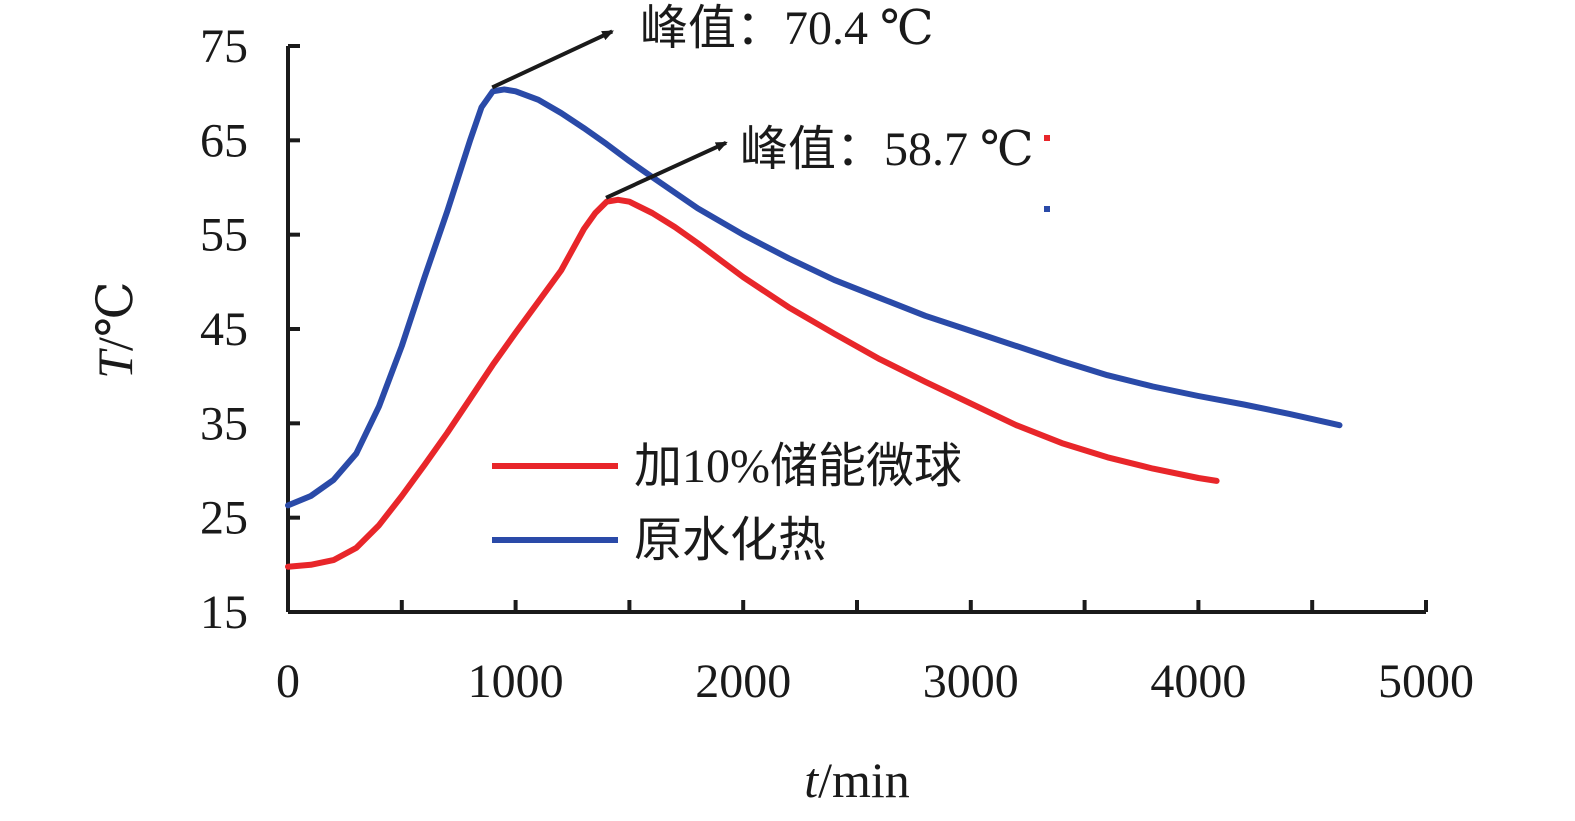 This screenshot has height=821, width=1575. I want to click on y-tick-label: 75, so click(224, 46).